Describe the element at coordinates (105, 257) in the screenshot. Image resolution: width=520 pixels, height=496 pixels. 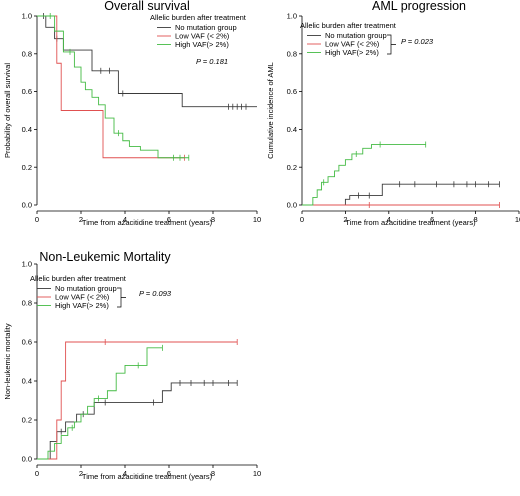
I see `chart-title: Non-Leukemic Mortality` at that location.